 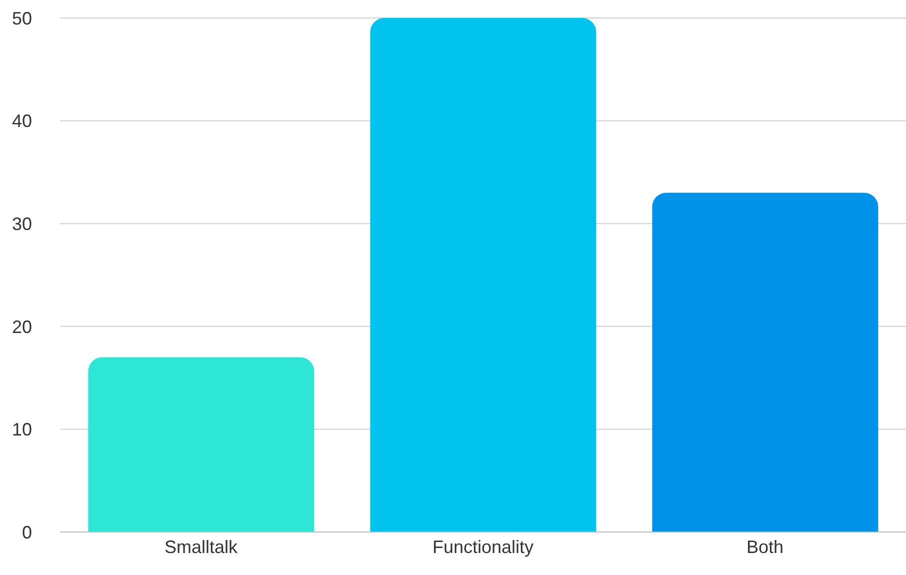 What do you see at coordinates (22, 121) in the screenshot?
I see `y-tick-label: 40` at bounding box center [22, 121].